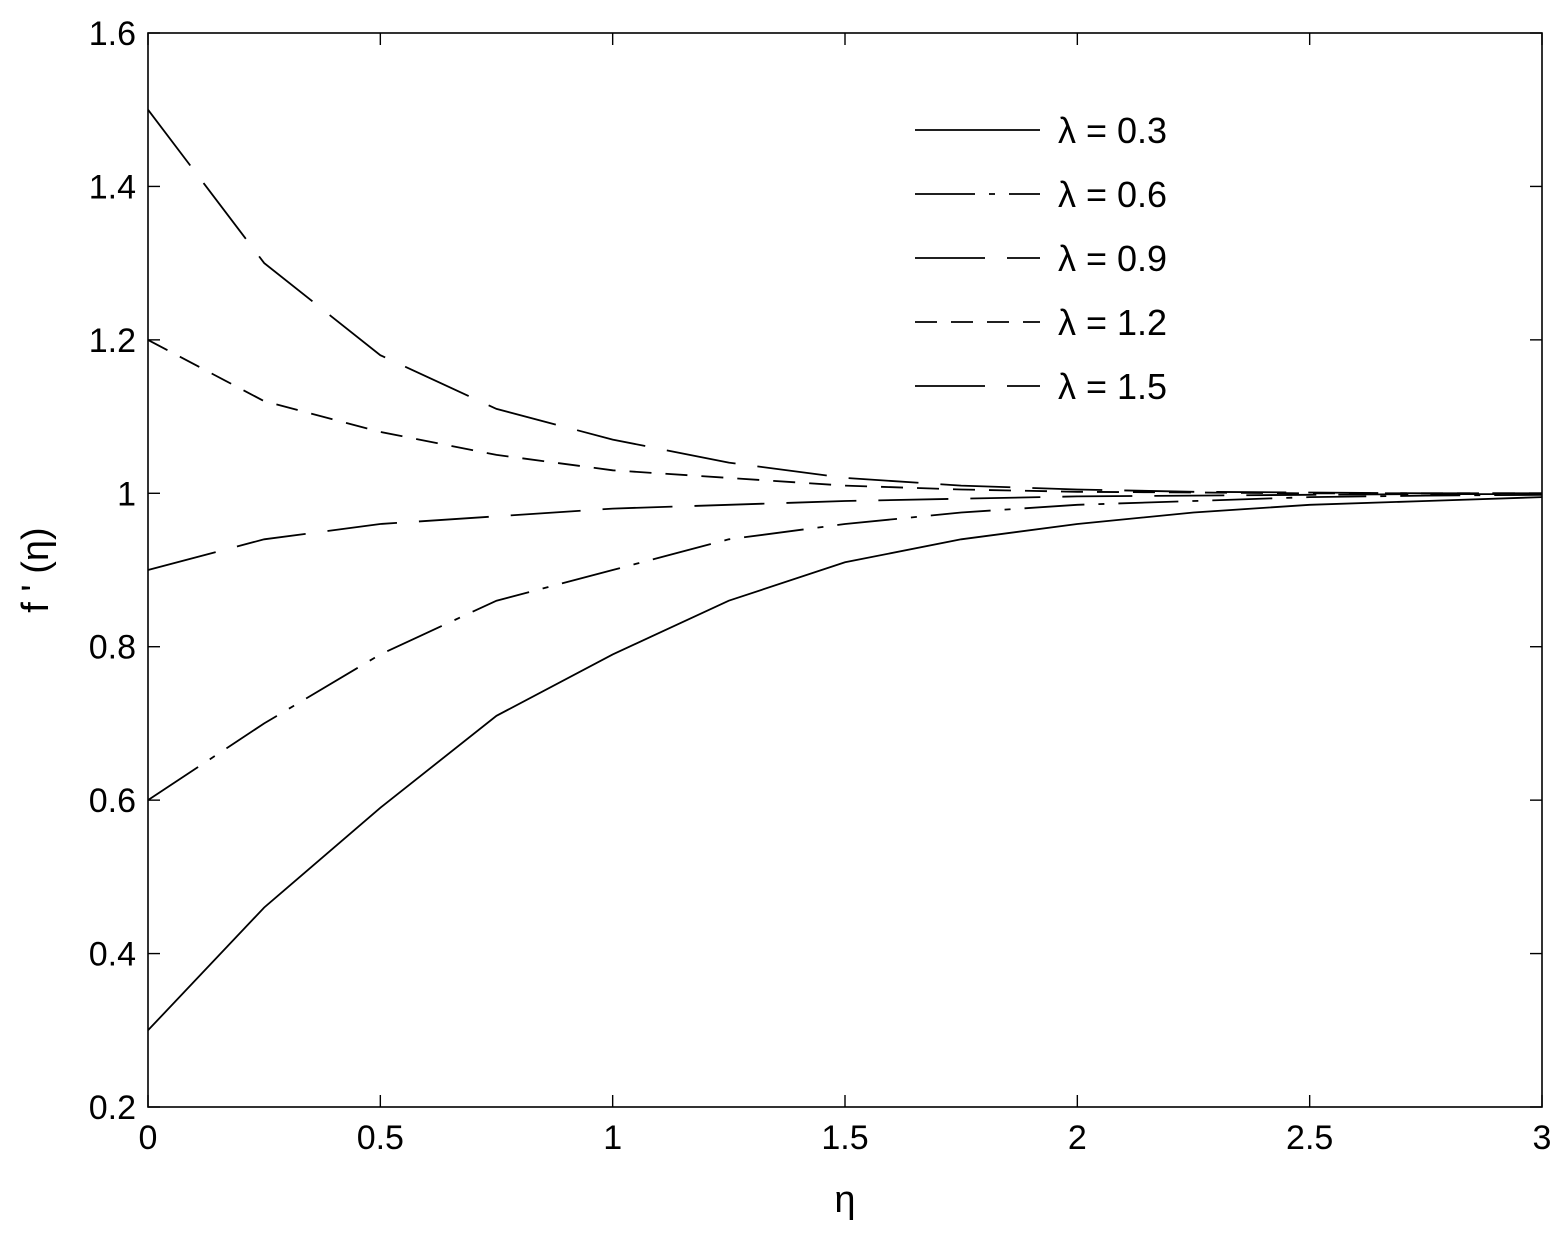 This screenshot has height=1244, width=1566. Describe the element at coordinates (844, 1200) in the screenshot. I see `x-axis-label: η` at that location.